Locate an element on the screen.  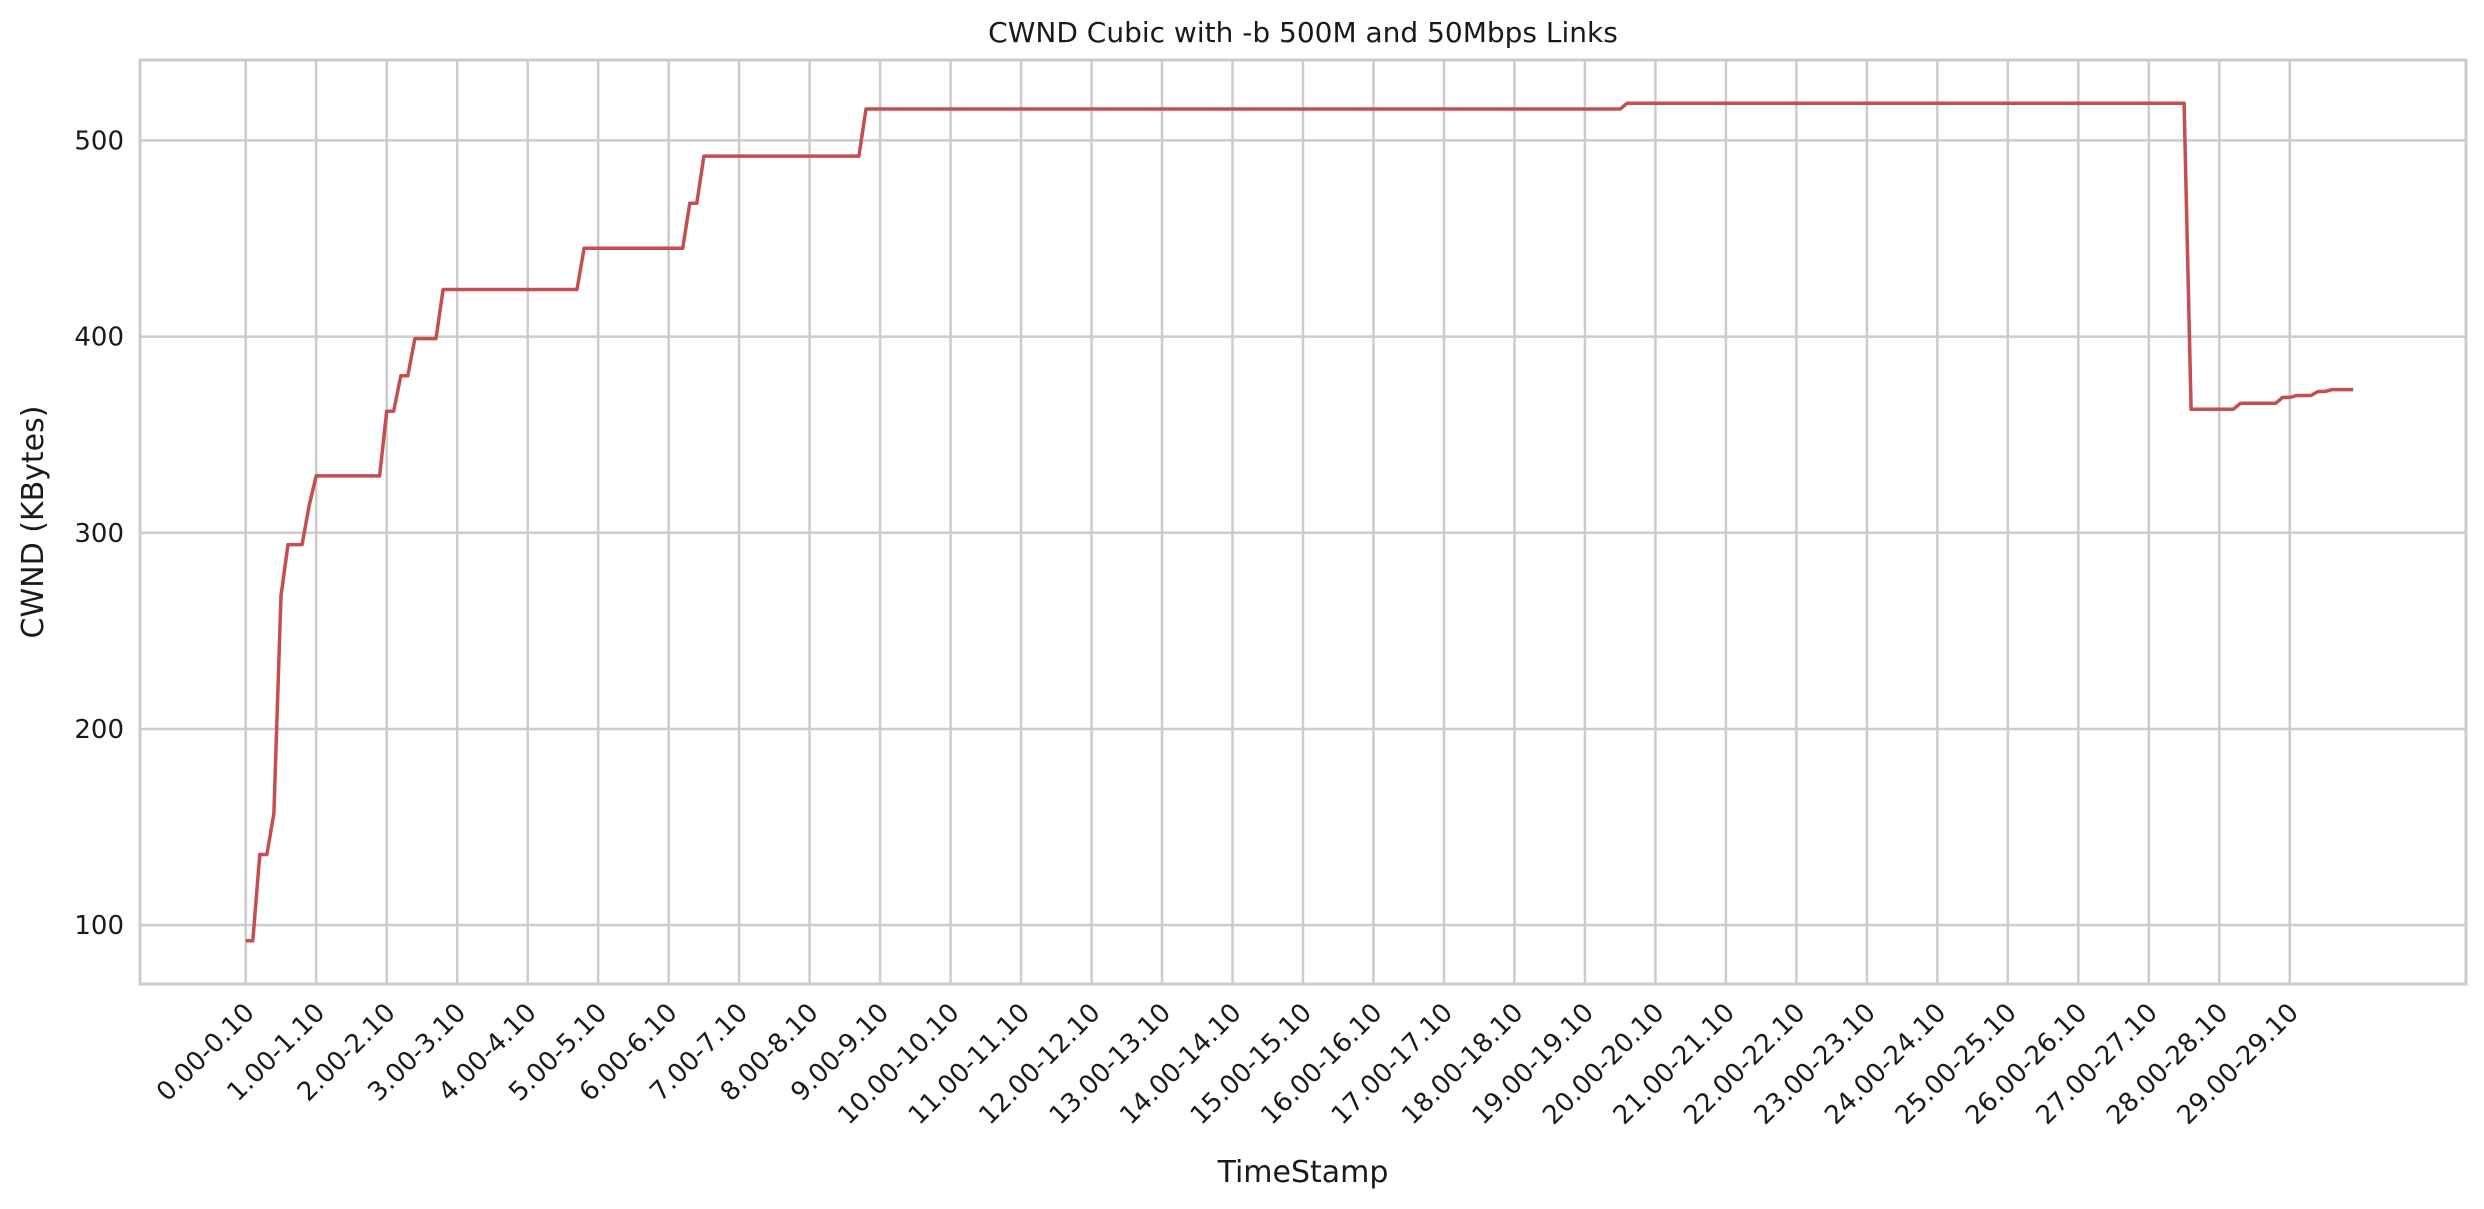
x-tick-label: 10.00-10.10 is located at coordinates (898, 1064).